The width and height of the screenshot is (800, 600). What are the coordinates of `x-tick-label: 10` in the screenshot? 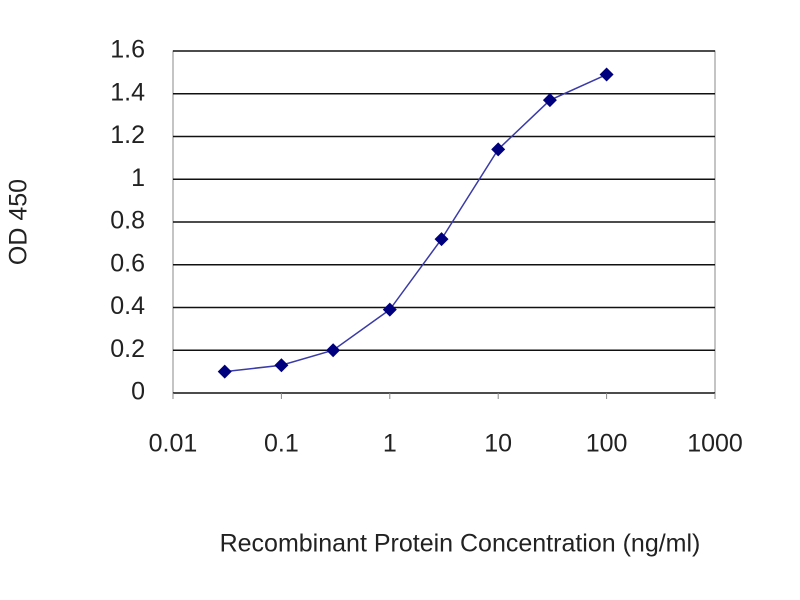 It's located at (498, 444).